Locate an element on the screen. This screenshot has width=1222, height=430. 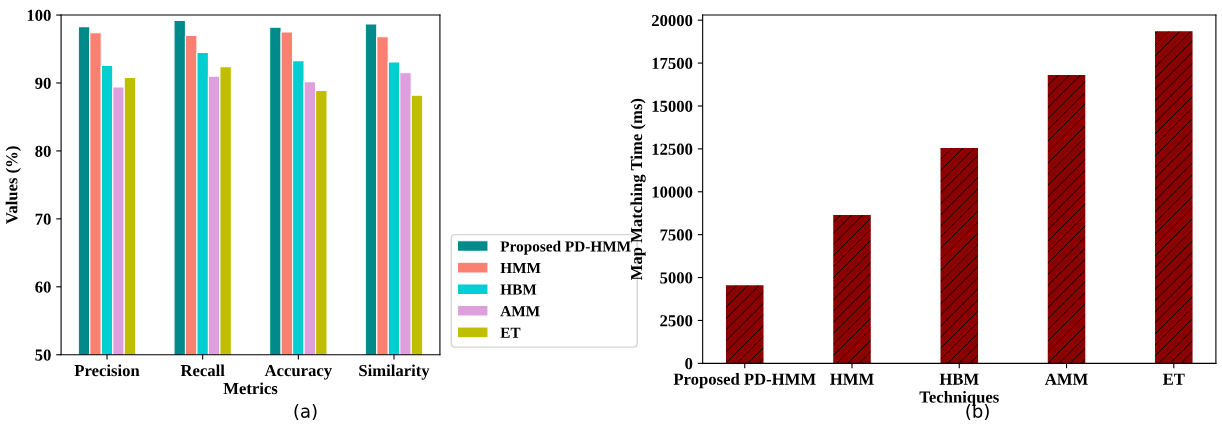
y-tick-label: 5000 is located at coordinates (676, 278).